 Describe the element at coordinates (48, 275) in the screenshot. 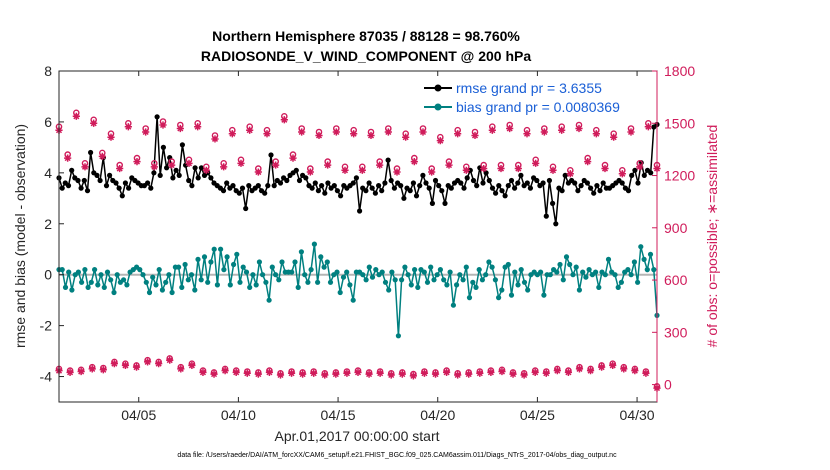

I see `y-tick-label: 0` at that location.